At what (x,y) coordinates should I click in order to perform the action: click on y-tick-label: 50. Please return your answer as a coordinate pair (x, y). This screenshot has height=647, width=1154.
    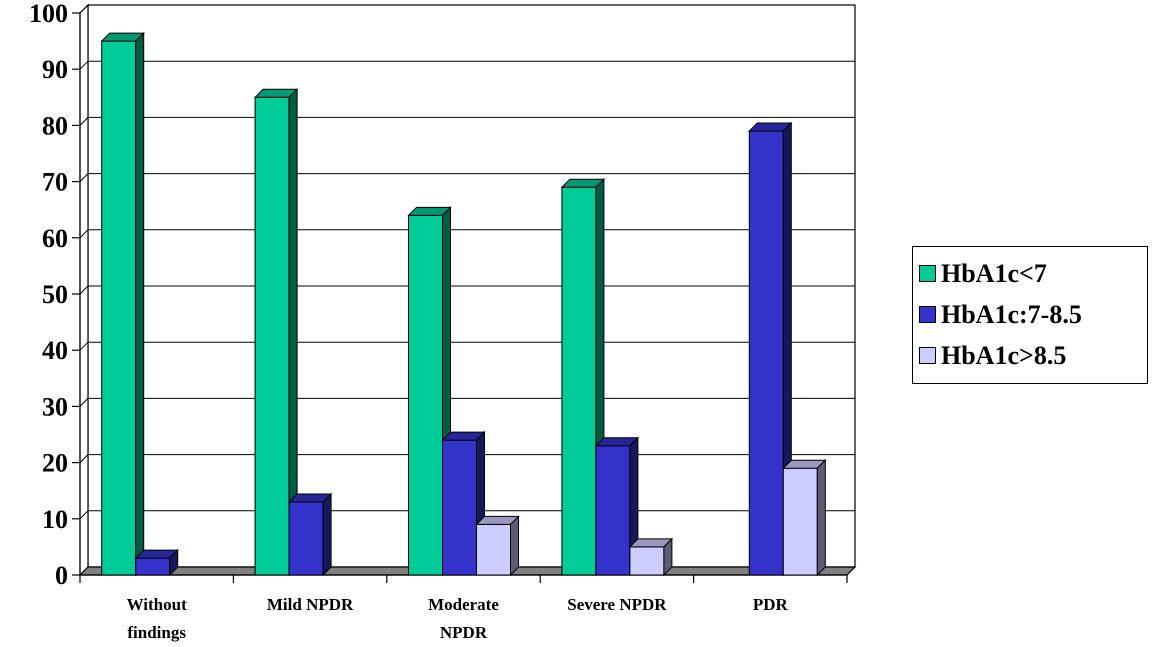
    Looking at the image, I should click on (55, 294).